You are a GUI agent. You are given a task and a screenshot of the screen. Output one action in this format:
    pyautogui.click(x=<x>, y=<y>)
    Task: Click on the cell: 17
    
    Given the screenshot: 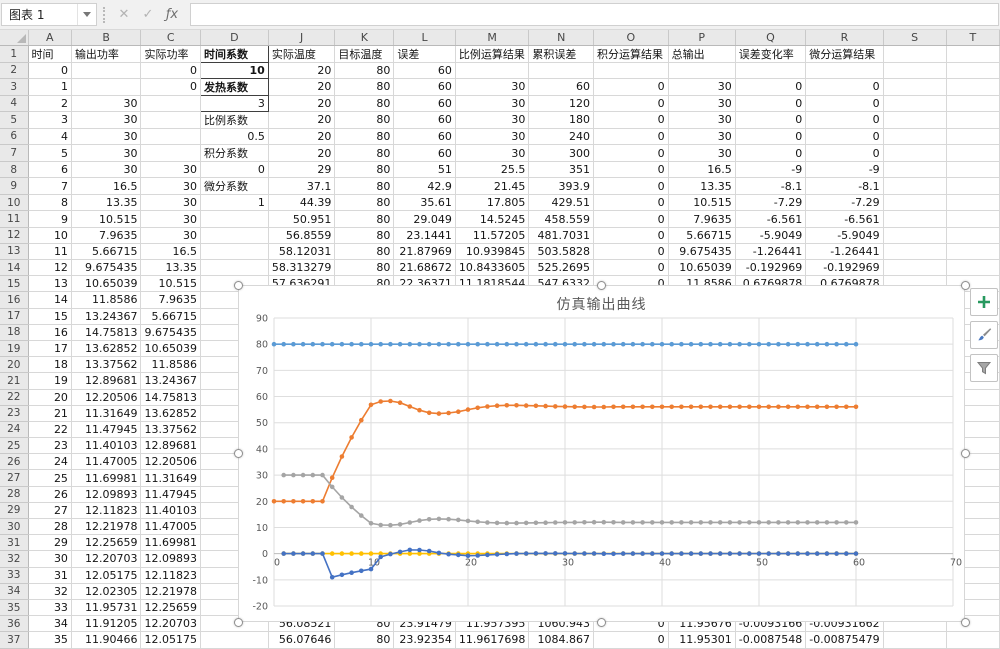 What is the action you would take?
    pyautogui.click(x=50, y=349)
    